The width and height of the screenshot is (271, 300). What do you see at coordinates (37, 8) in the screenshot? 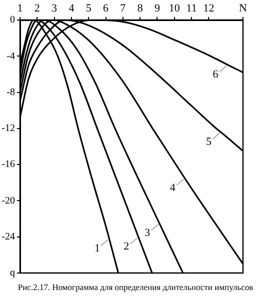
I see `x-tick-label: 2` at bounding box center [37, 8].